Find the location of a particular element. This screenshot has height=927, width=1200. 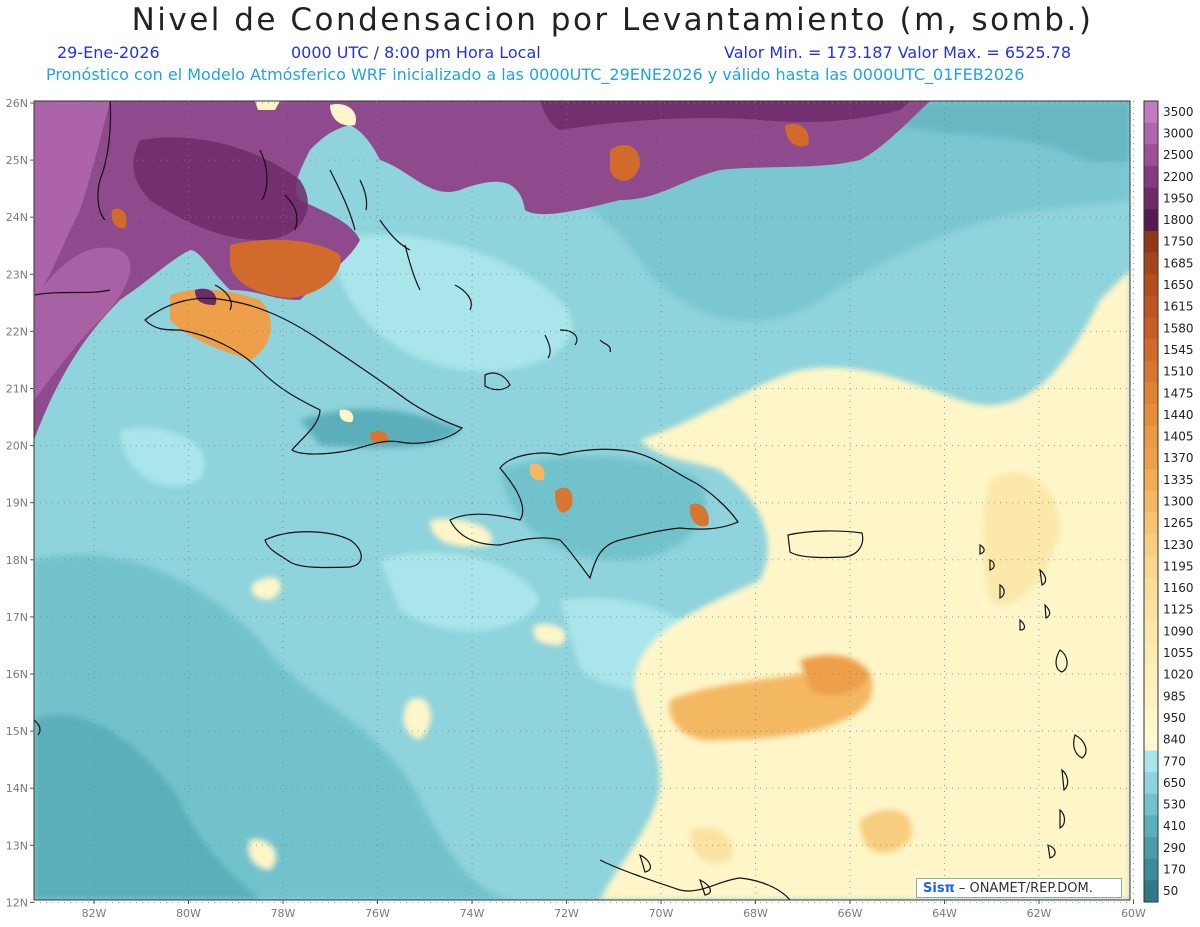

colorbar-label: 2200 is located at coordinates (1178, 177).